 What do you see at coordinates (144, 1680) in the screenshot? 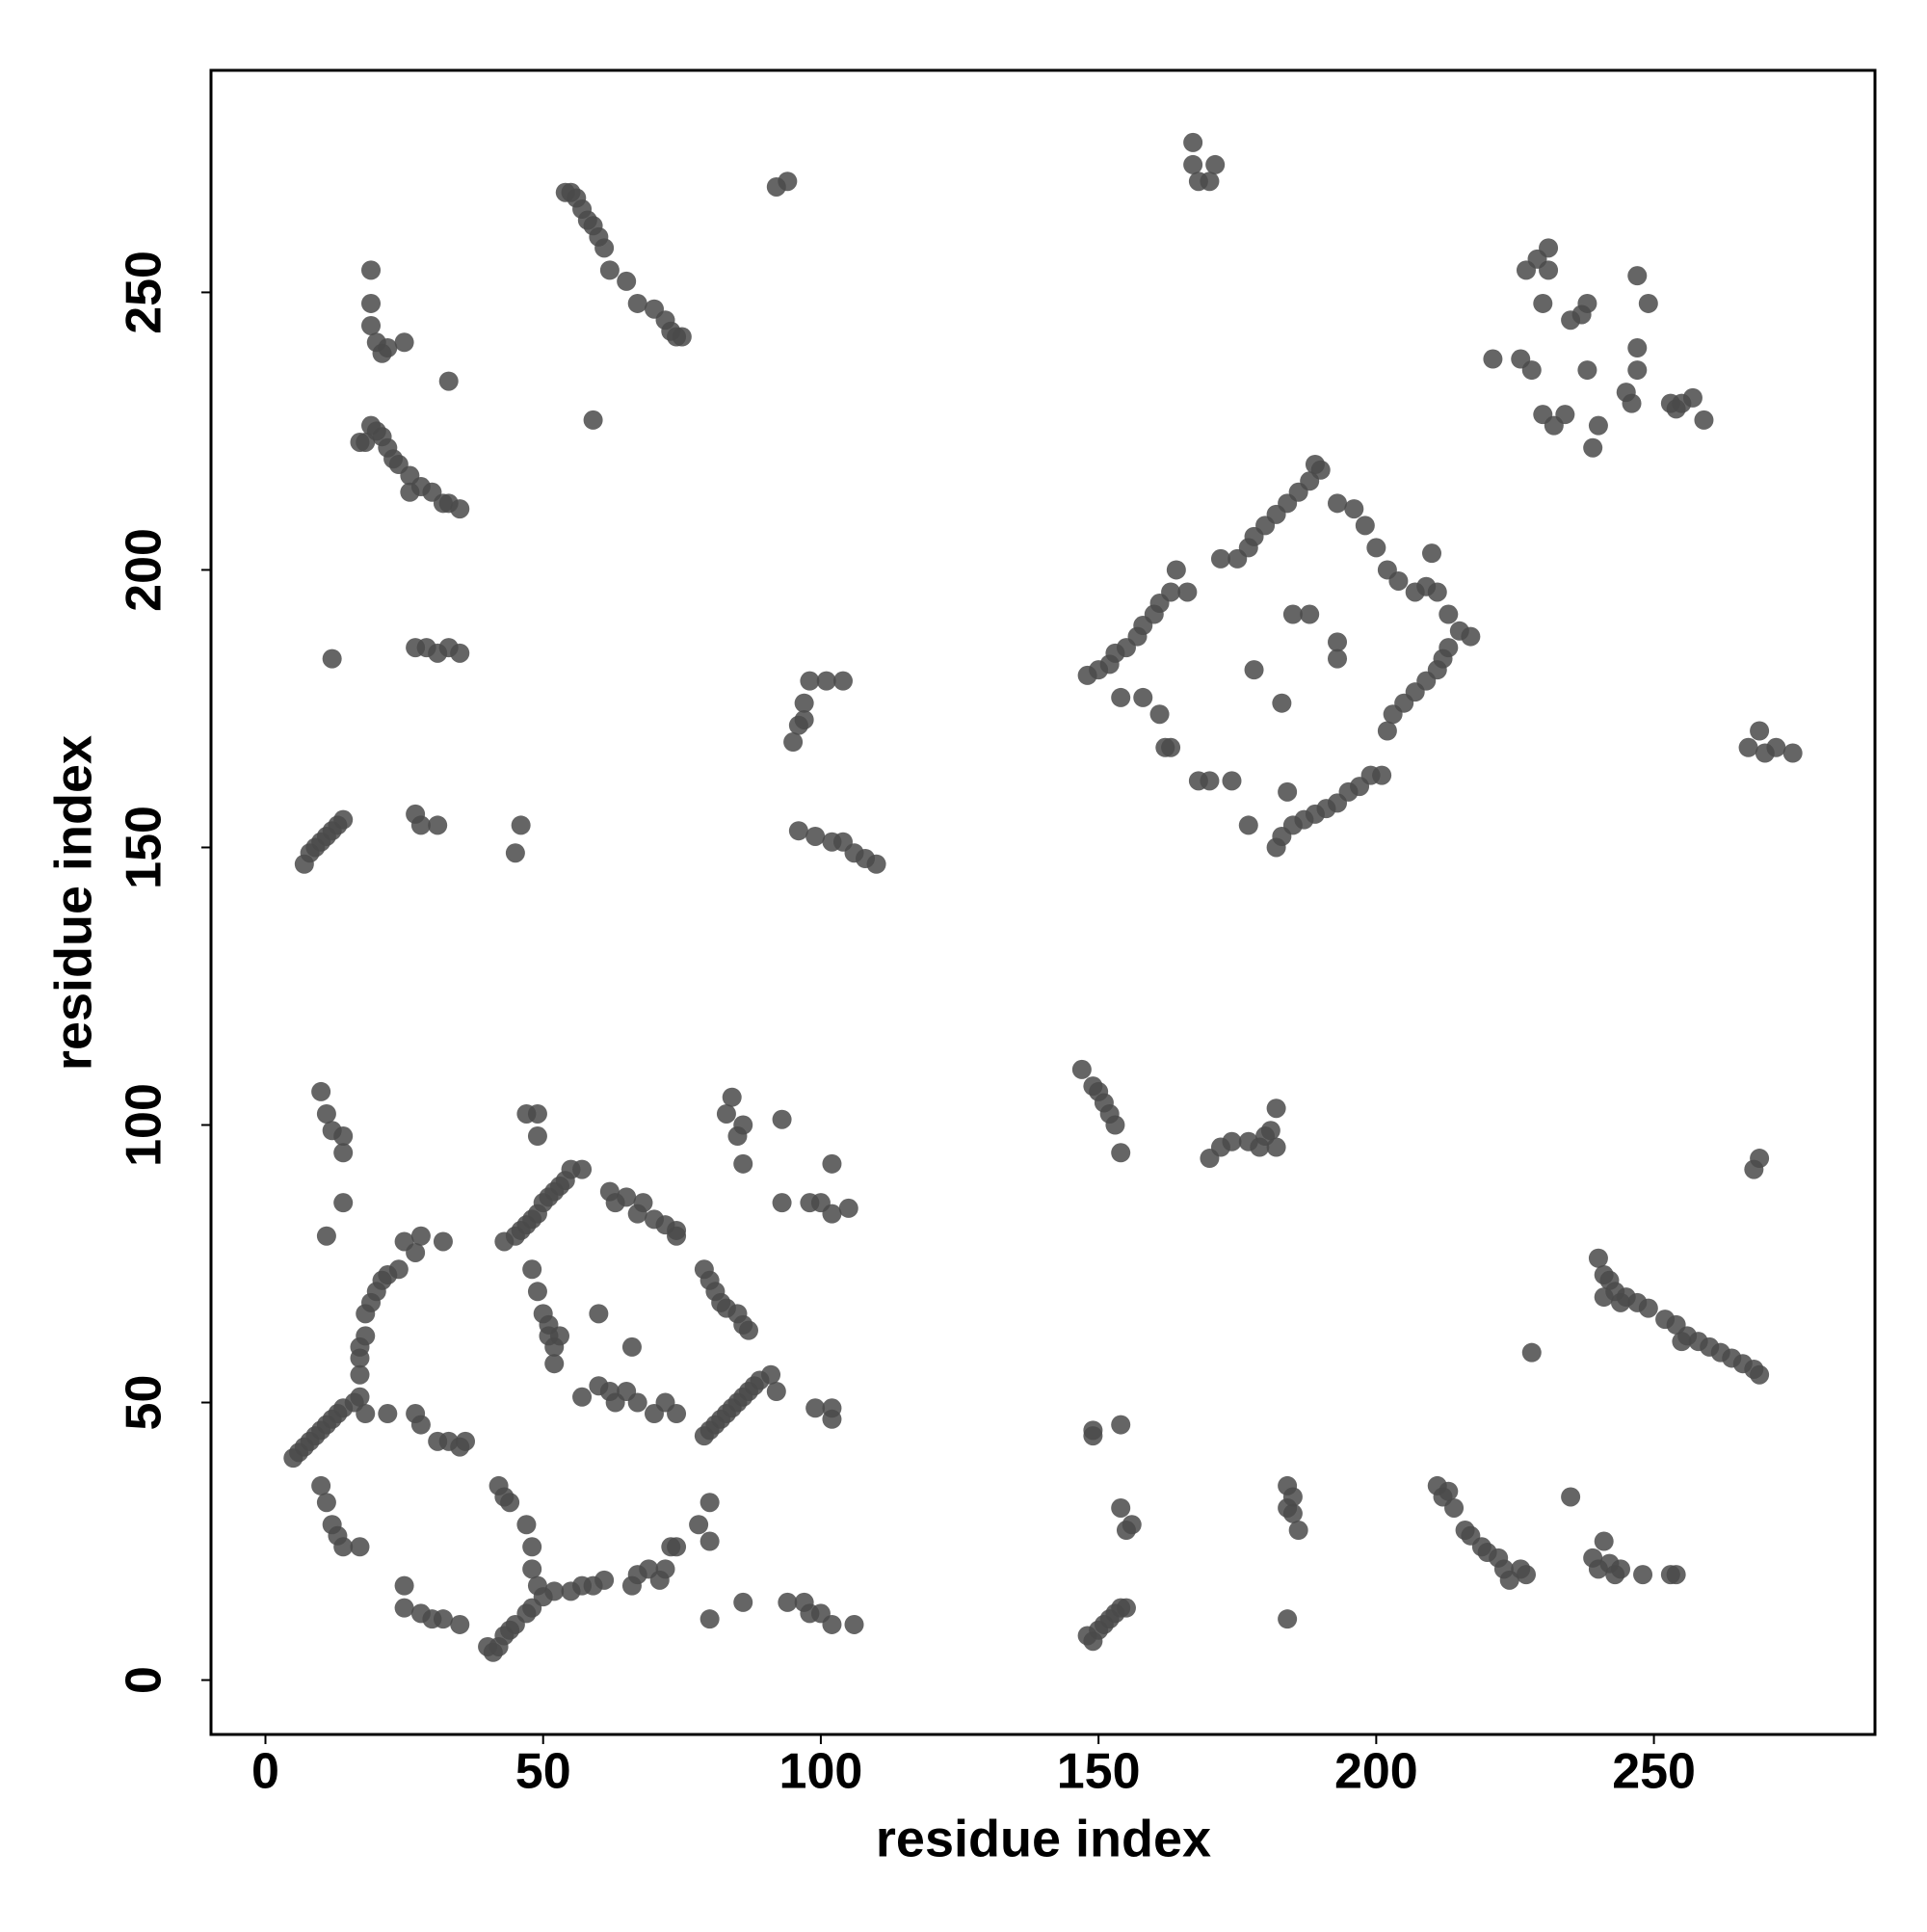
I see `y-tick-label: 0` at bounding box center [144, 1680].